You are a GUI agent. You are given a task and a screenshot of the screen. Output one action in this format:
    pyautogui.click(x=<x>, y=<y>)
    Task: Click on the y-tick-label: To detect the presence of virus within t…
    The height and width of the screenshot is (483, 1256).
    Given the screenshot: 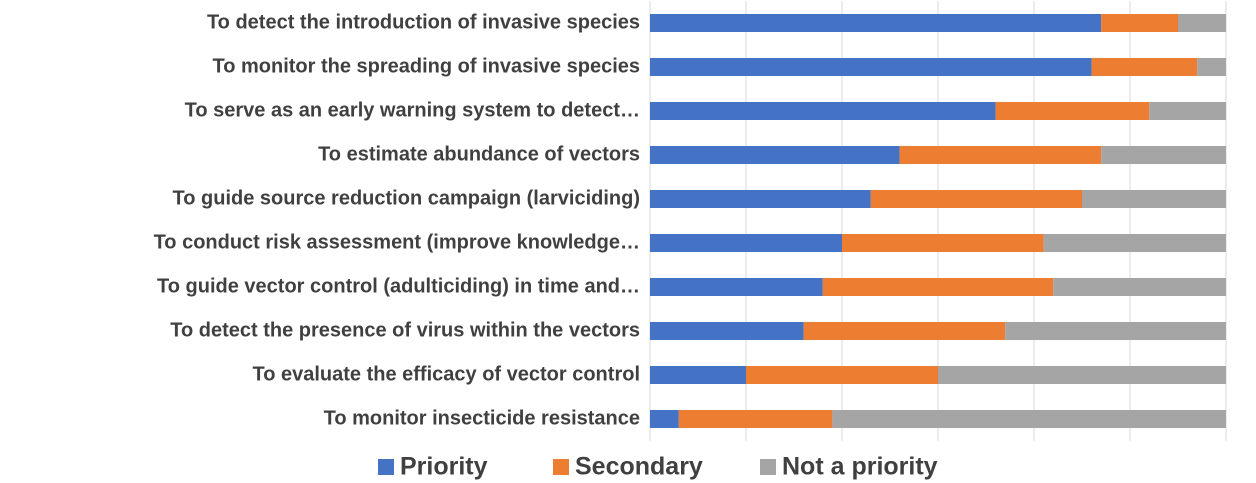 What is the action you would take?
    pyautogui.click(x=405, y=330)
    